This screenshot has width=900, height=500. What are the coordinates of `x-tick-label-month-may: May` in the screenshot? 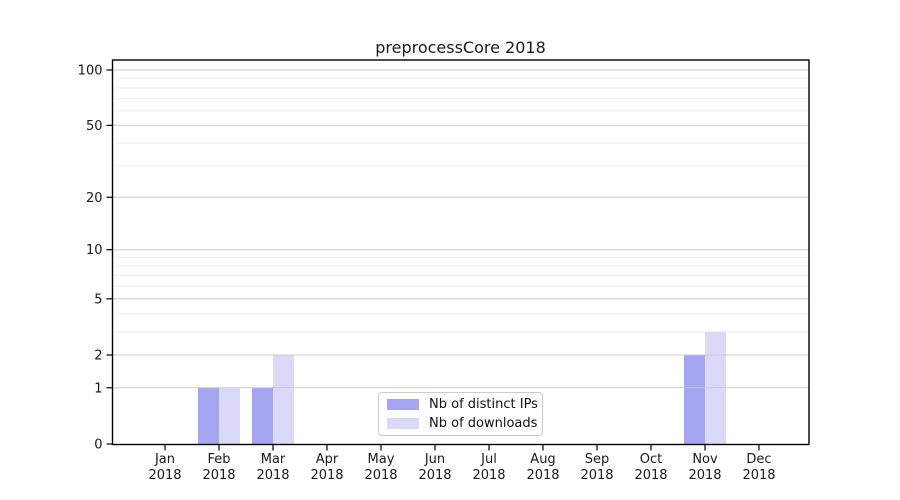 It's located at (381, 459).